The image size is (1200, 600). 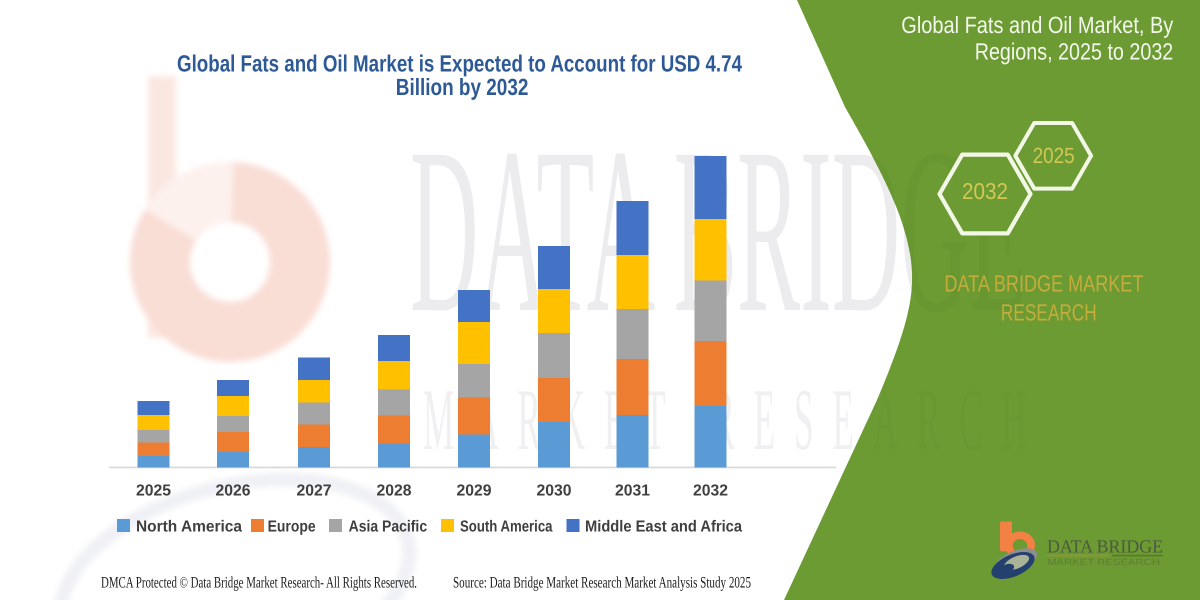 I want to click on svg-text: 2028, so click(x=394, y=491).